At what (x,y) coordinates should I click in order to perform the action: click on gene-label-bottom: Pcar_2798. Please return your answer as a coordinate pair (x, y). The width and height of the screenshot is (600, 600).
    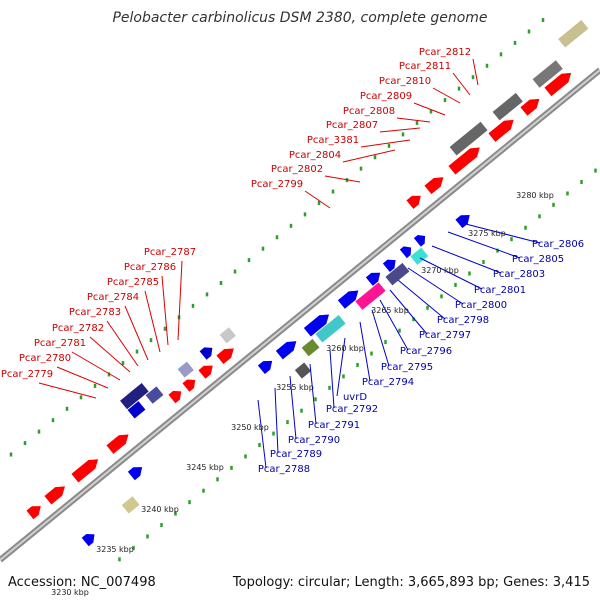
    Looking at the image, I should click on (463, 320).